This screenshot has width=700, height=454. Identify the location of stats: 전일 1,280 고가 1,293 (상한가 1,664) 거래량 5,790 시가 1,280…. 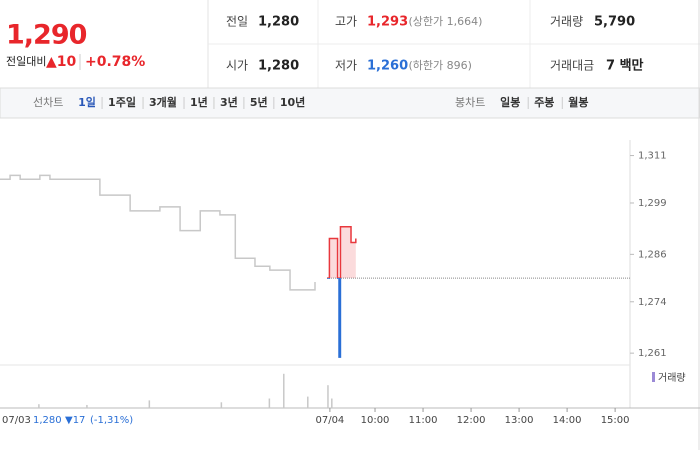
(435, 44).